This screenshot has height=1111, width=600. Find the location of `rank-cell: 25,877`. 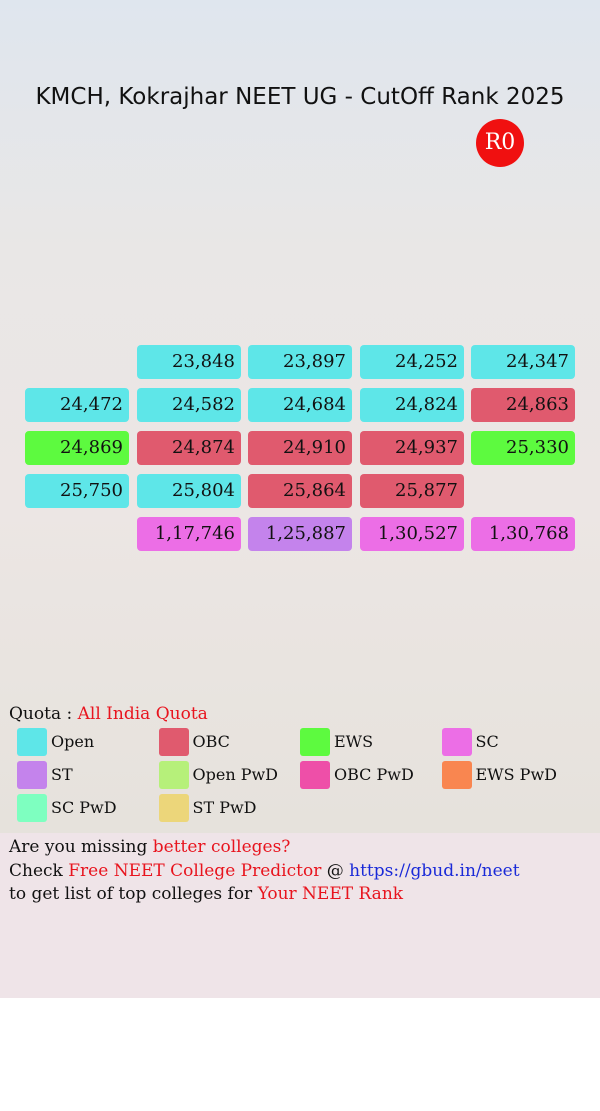

rank-cell: 25,877 is located at coordinates (412, 491).